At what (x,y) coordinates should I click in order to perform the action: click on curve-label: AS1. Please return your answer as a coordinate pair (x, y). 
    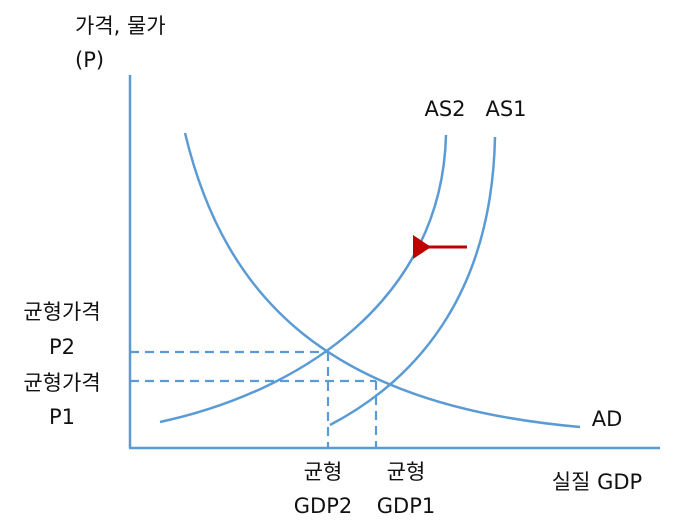
    Looking at the image, I should click on (505, 109).